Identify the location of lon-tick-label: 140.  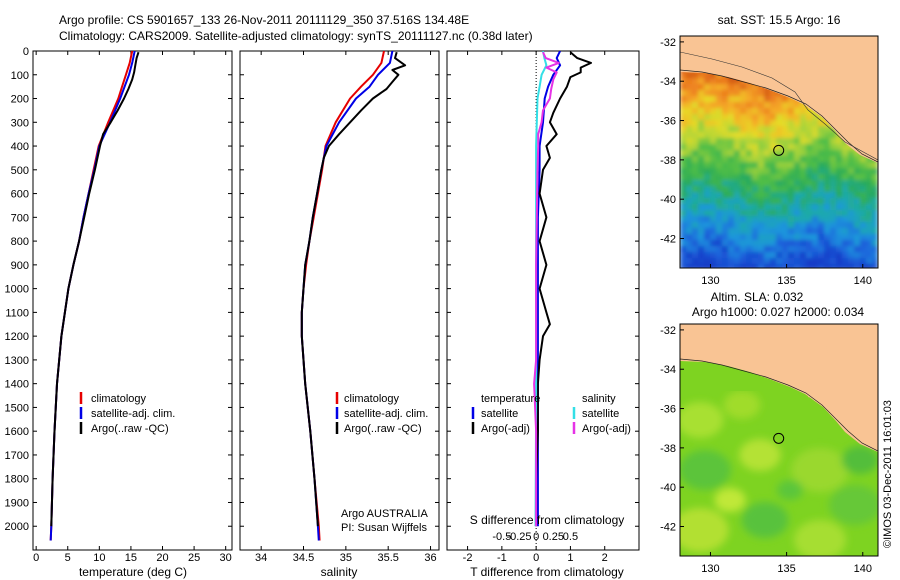
(863, 281).